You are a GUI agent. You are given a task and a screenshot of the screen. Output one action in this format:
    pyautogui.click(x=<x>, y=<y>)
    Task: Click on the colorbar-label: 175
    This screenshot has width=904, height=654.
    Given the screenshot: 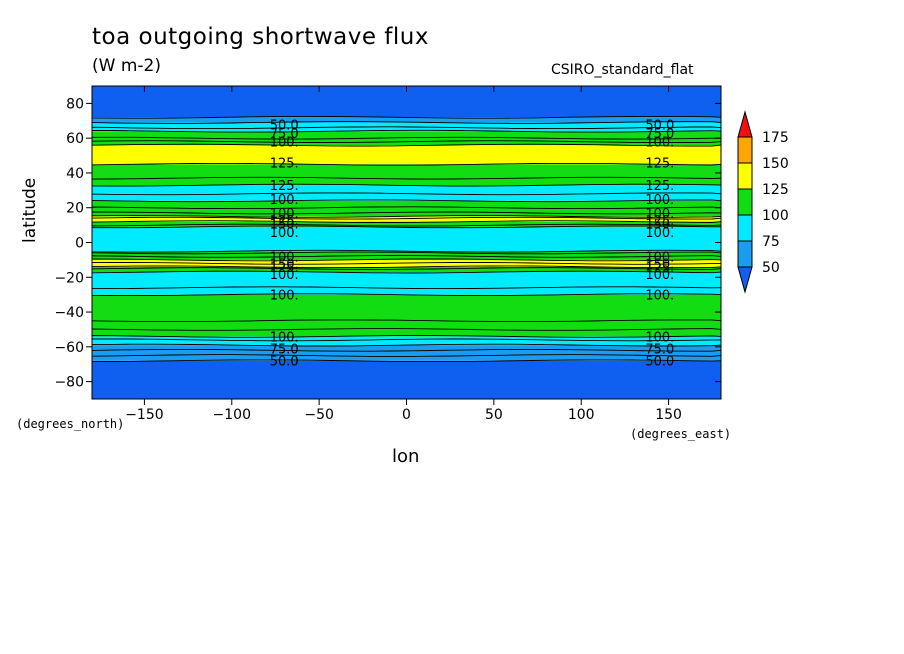 What is the action you would take?
    pyautogui.click(x=775, y=138)
    